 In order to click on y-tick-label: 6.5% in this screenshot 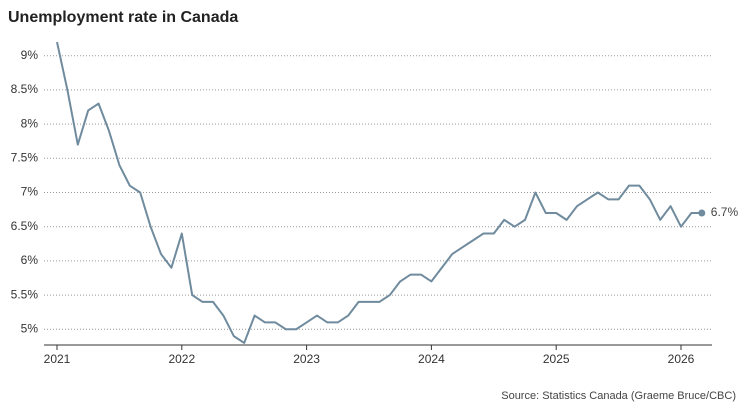, I will do `click(25, 226)`.